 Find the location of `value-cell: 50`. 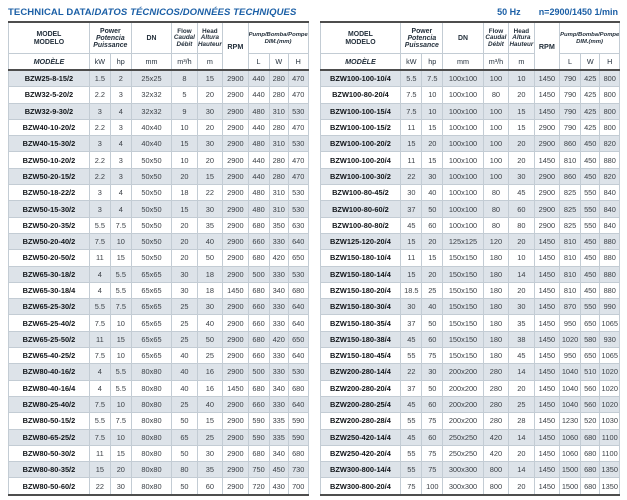

value-cell: 50 is located at coordinates (432, 209).